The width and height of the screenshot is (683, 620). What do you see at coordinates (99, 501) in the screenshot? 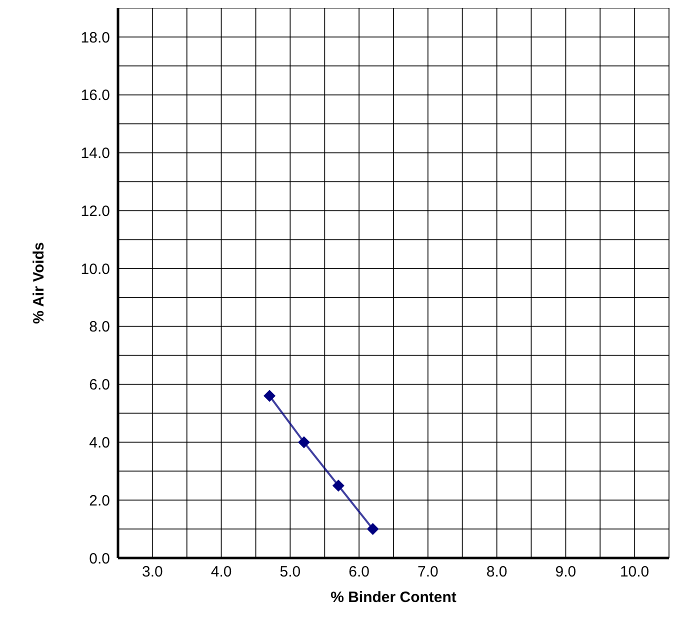
I see `y-tick-label: 2.0` at bounding box center [99, 501].